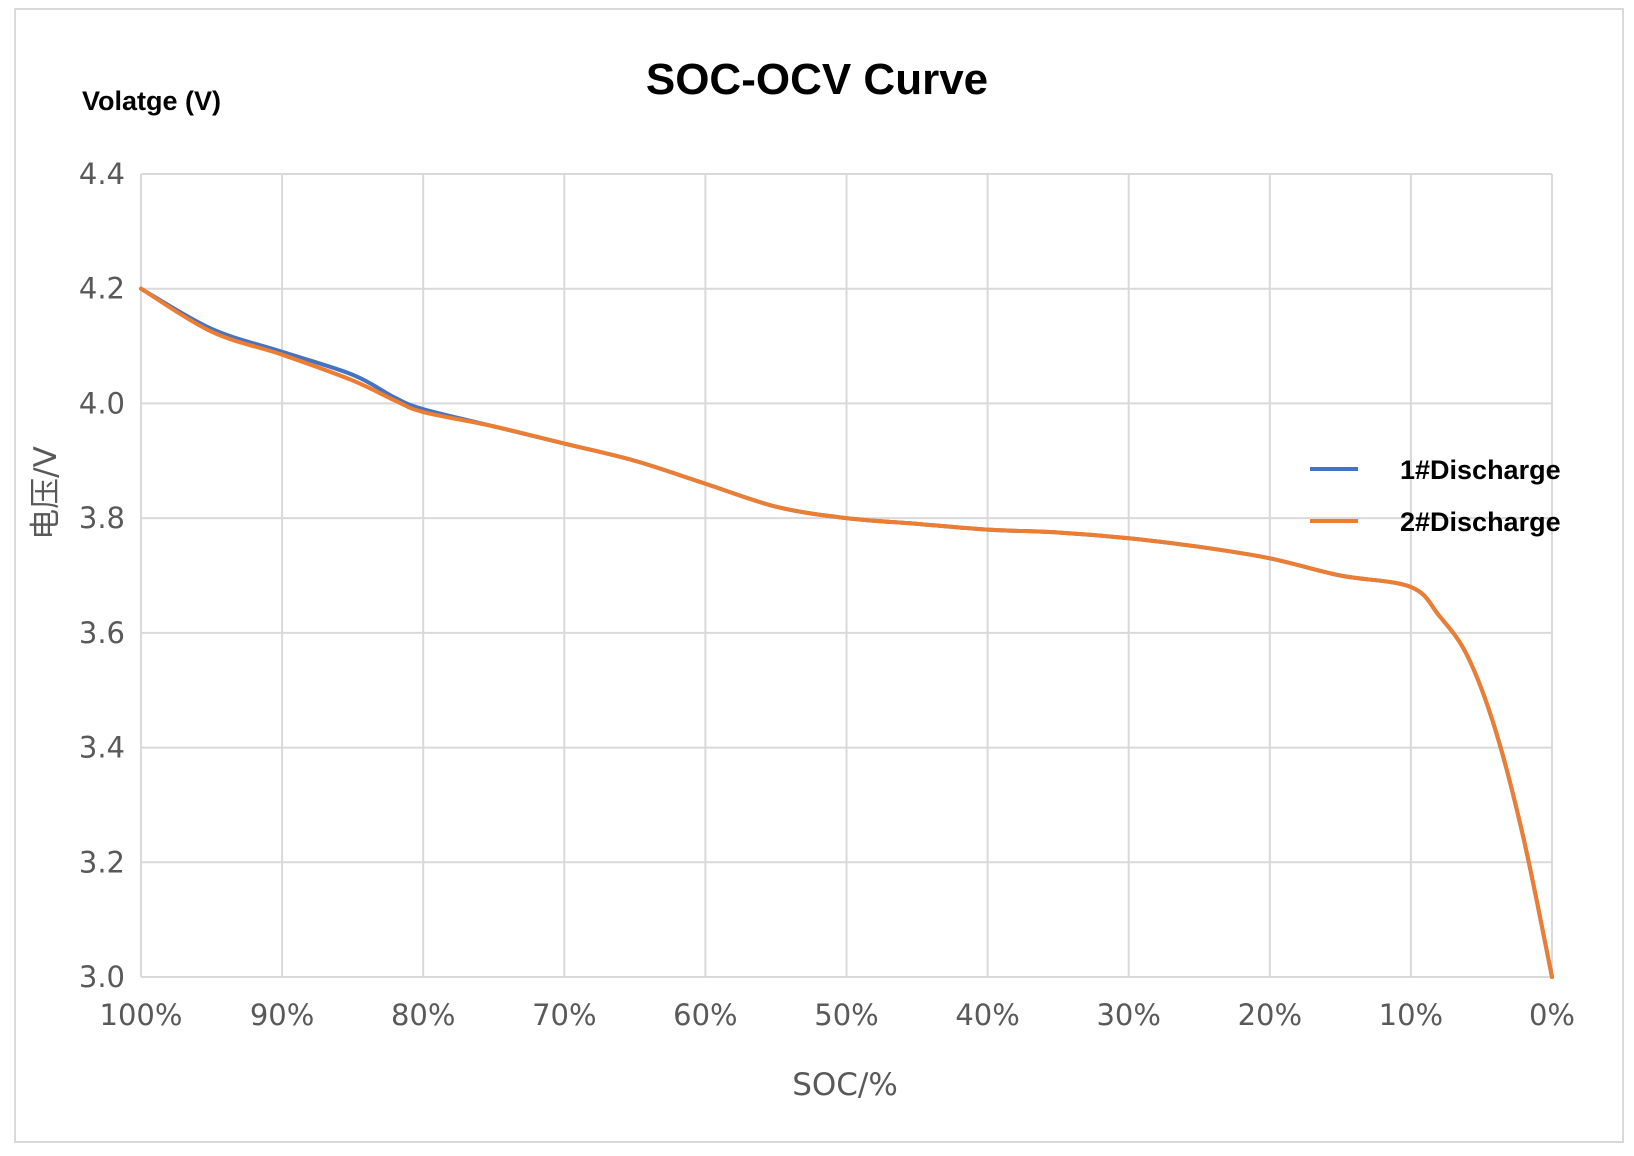  Describe the element at coordinates (423, 1015) in the screenshot. I see `x-tick-label: 80%` at that location.